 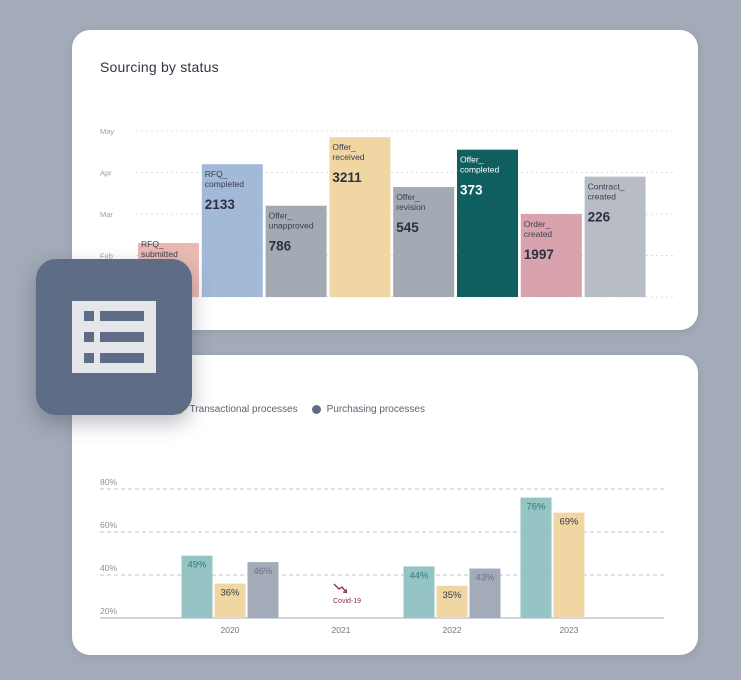 I want to click on covid-trend-down-icon, so click(x=340, y=588).